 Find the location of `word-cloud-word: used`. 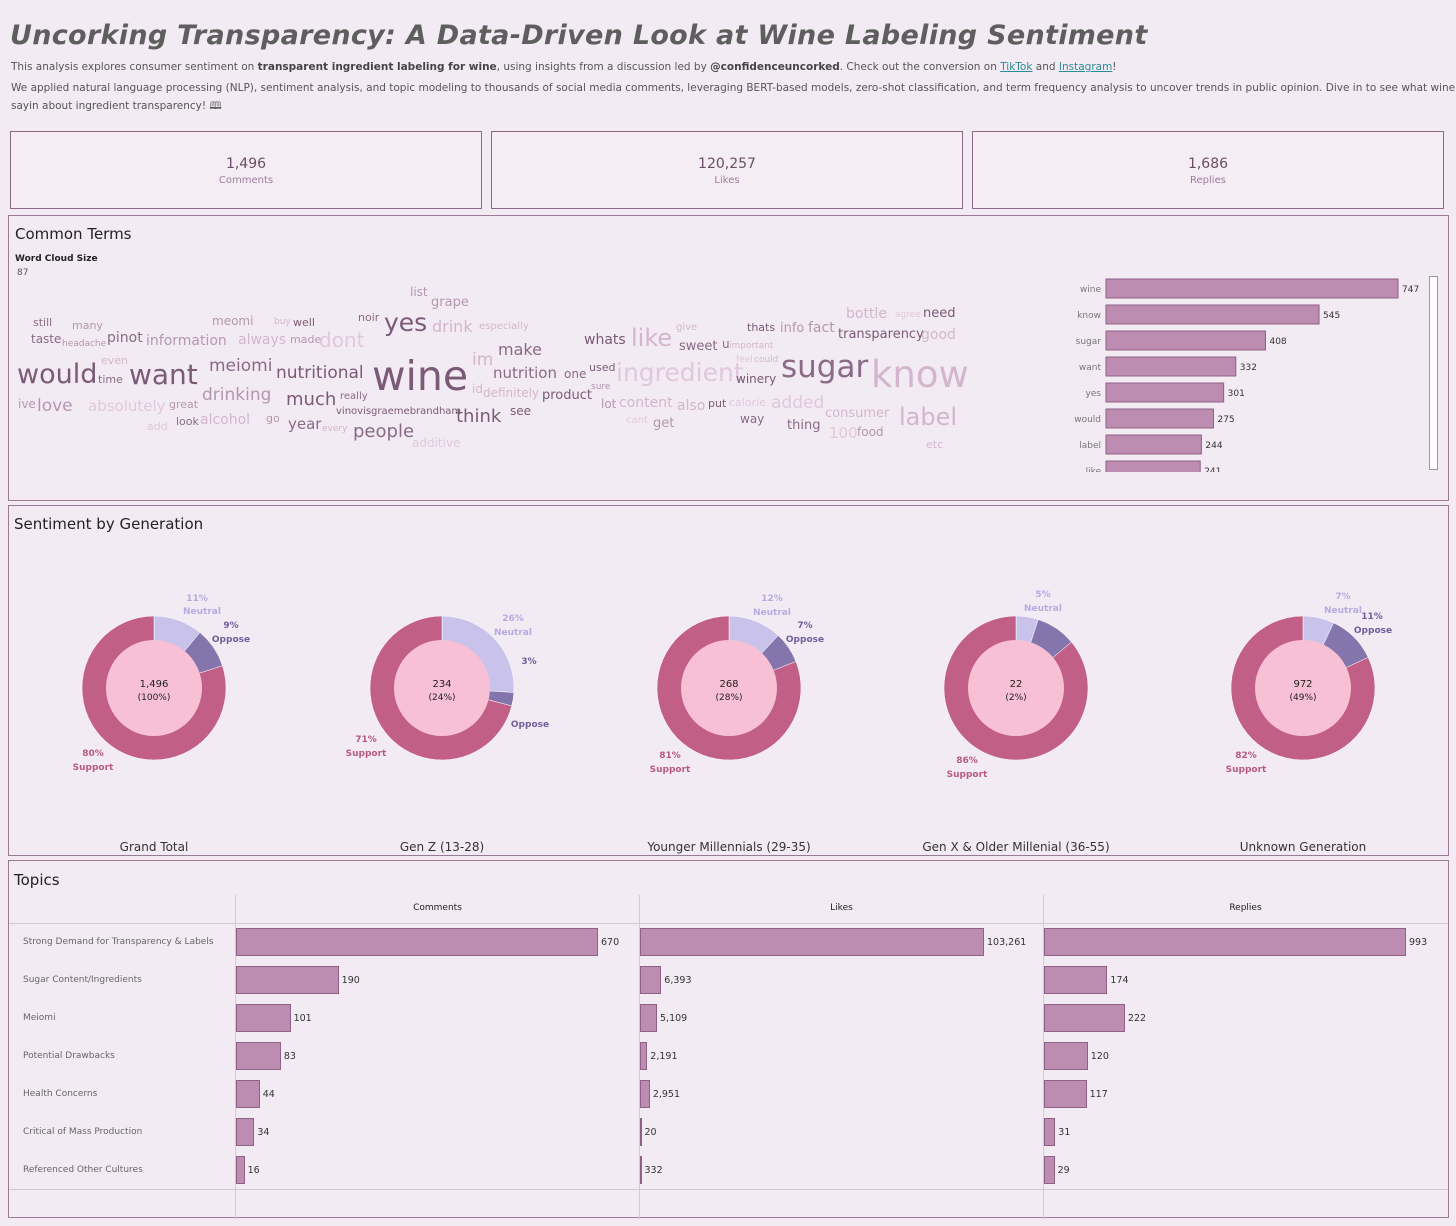

word-cloud-word: used is located at coordinates (602, 367).